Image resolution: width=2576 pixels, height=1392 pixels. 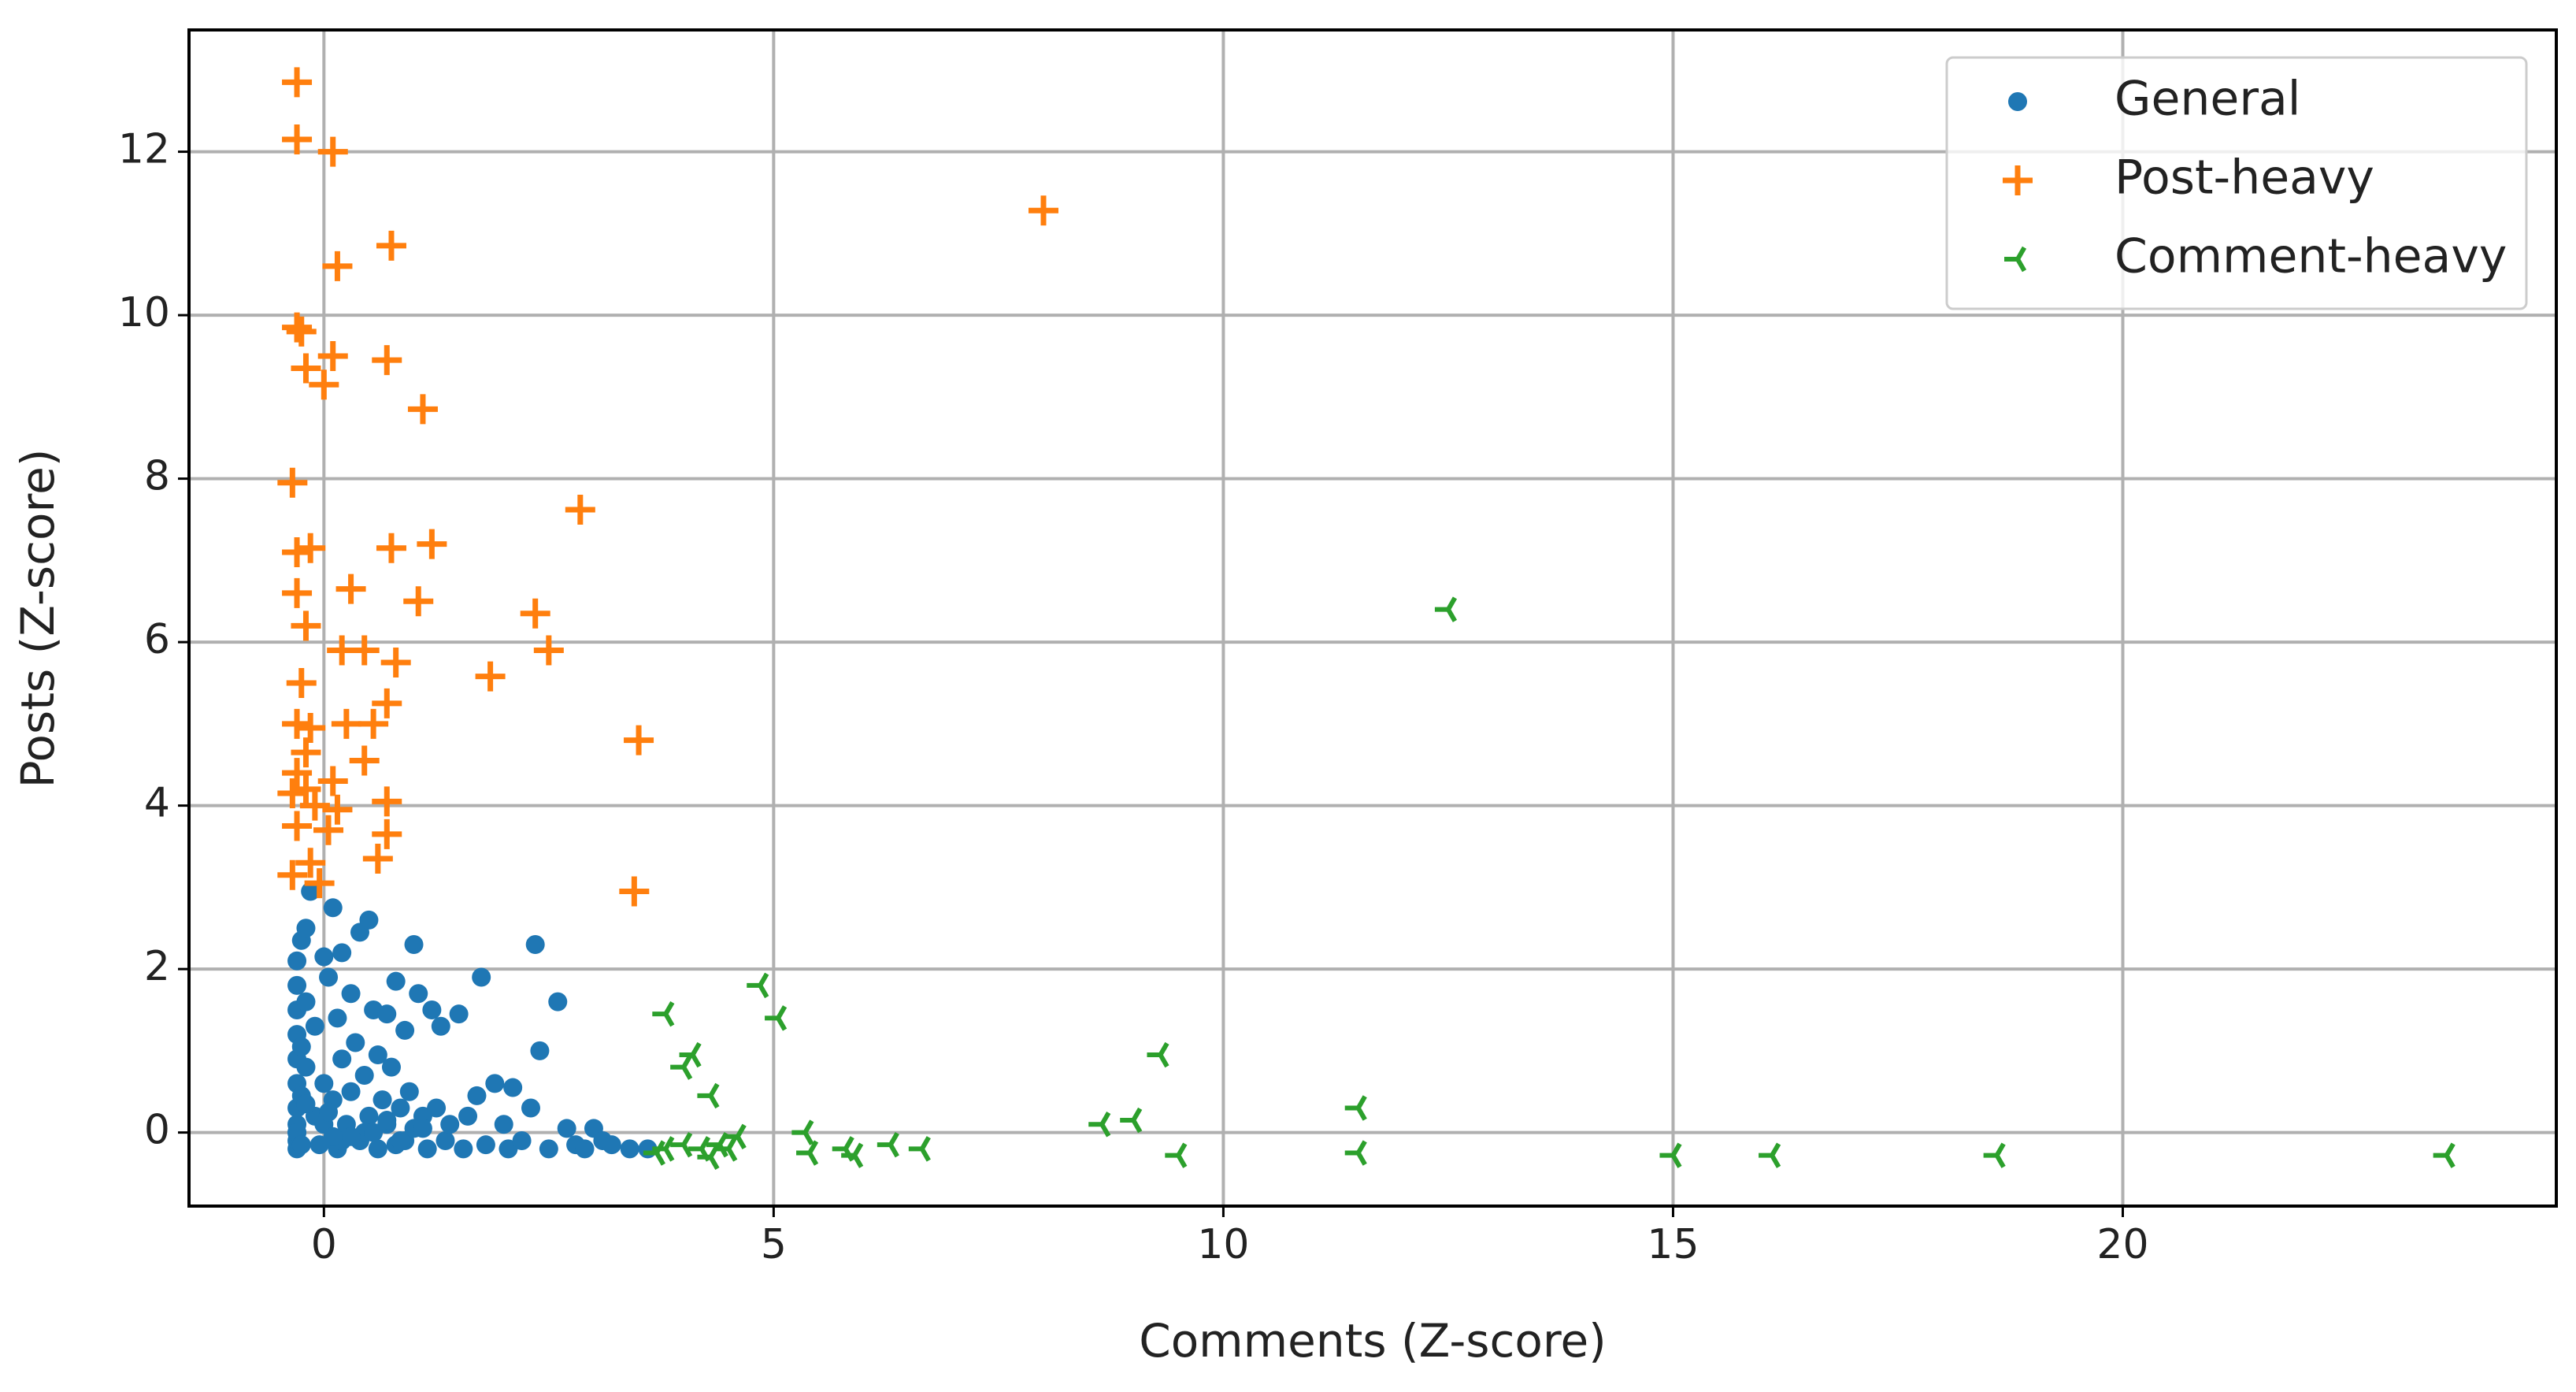 I want to click on y-tick-label: 4, so click(x=157, y=803).